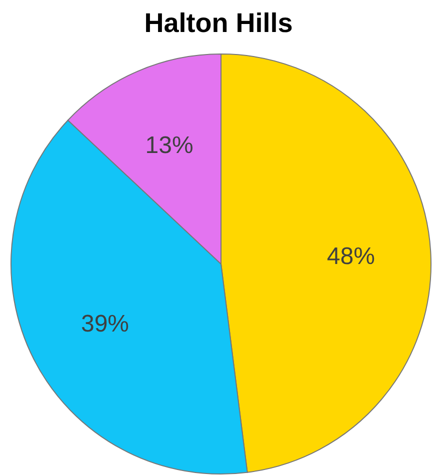  Describe the element at coordinates (169, 145) in the screenshot. I see `data-label: 13%` at that location.